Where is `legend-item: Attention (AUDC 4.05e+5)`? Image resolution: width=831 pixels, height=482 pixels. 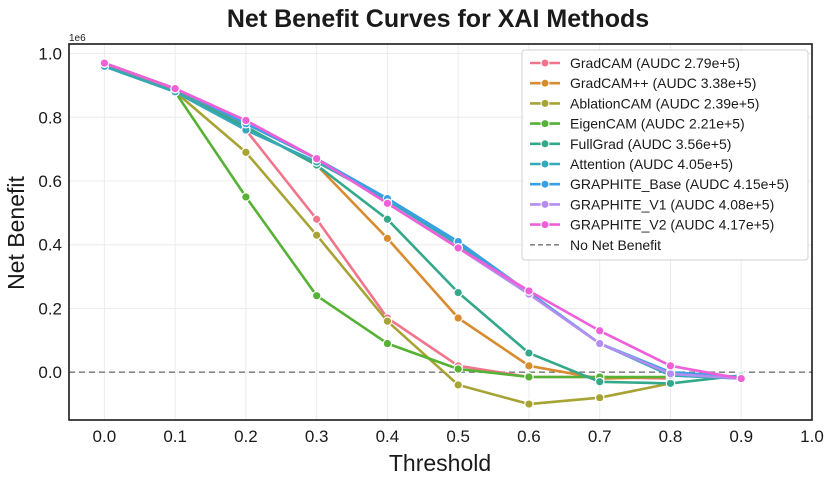
legend-item: Attention (AUDC 4.05e+5) is located at coordinates (631, 164).